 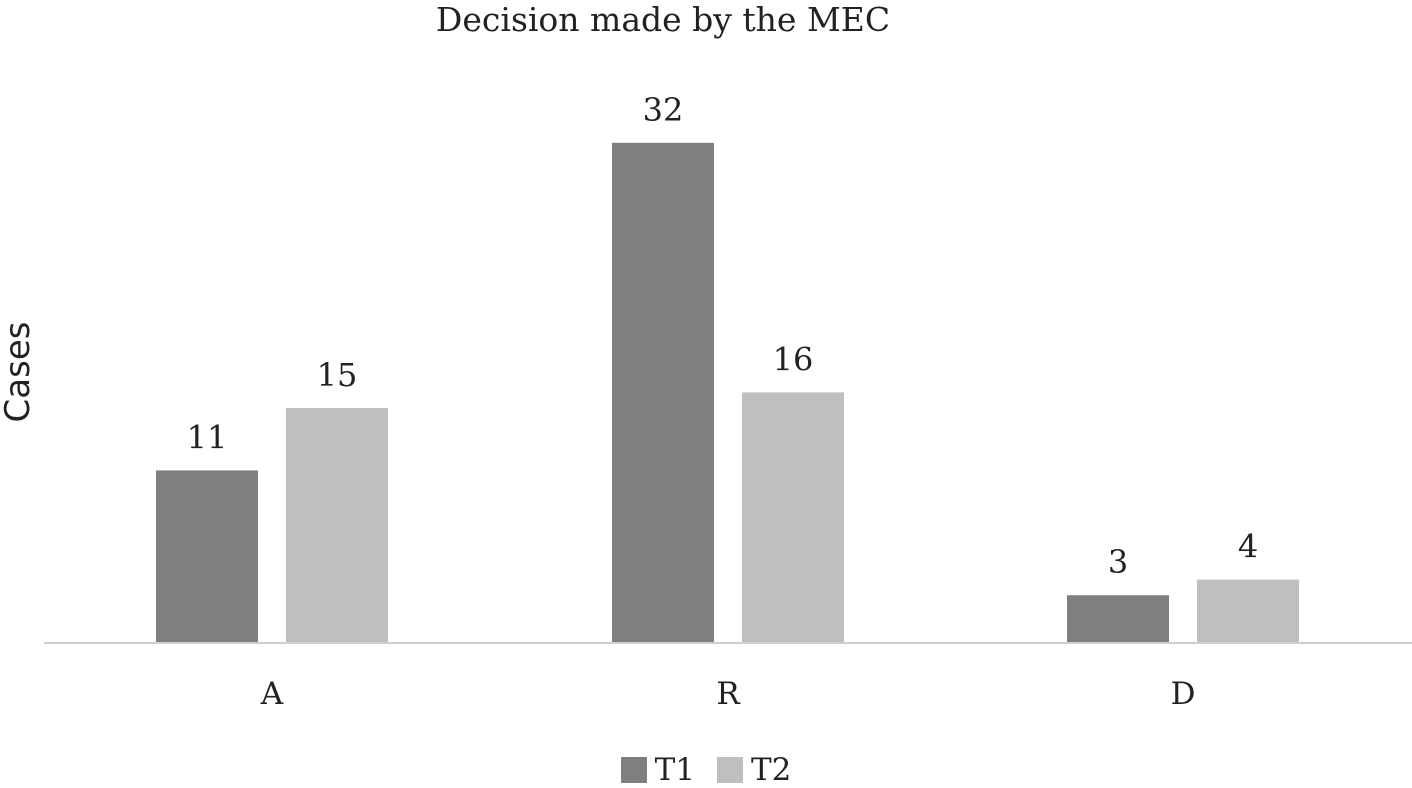 I want to click on data-label-t2-a: 15, so click(x=337, y=375).